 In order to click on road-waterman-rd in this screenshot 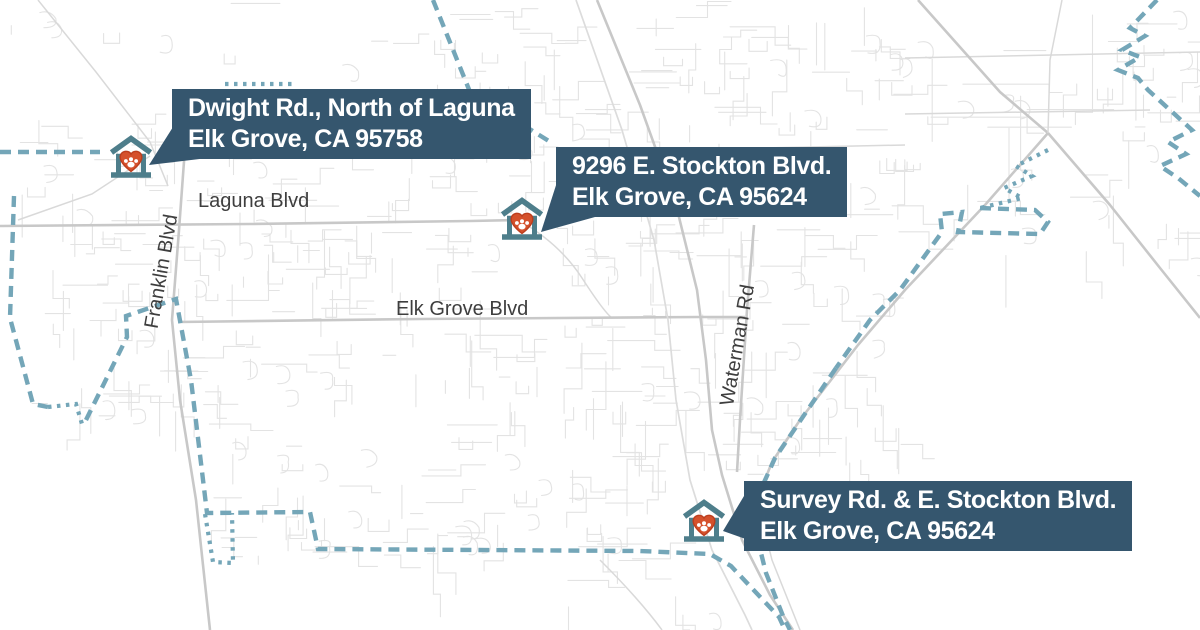, I will do `click(745, 348)`.